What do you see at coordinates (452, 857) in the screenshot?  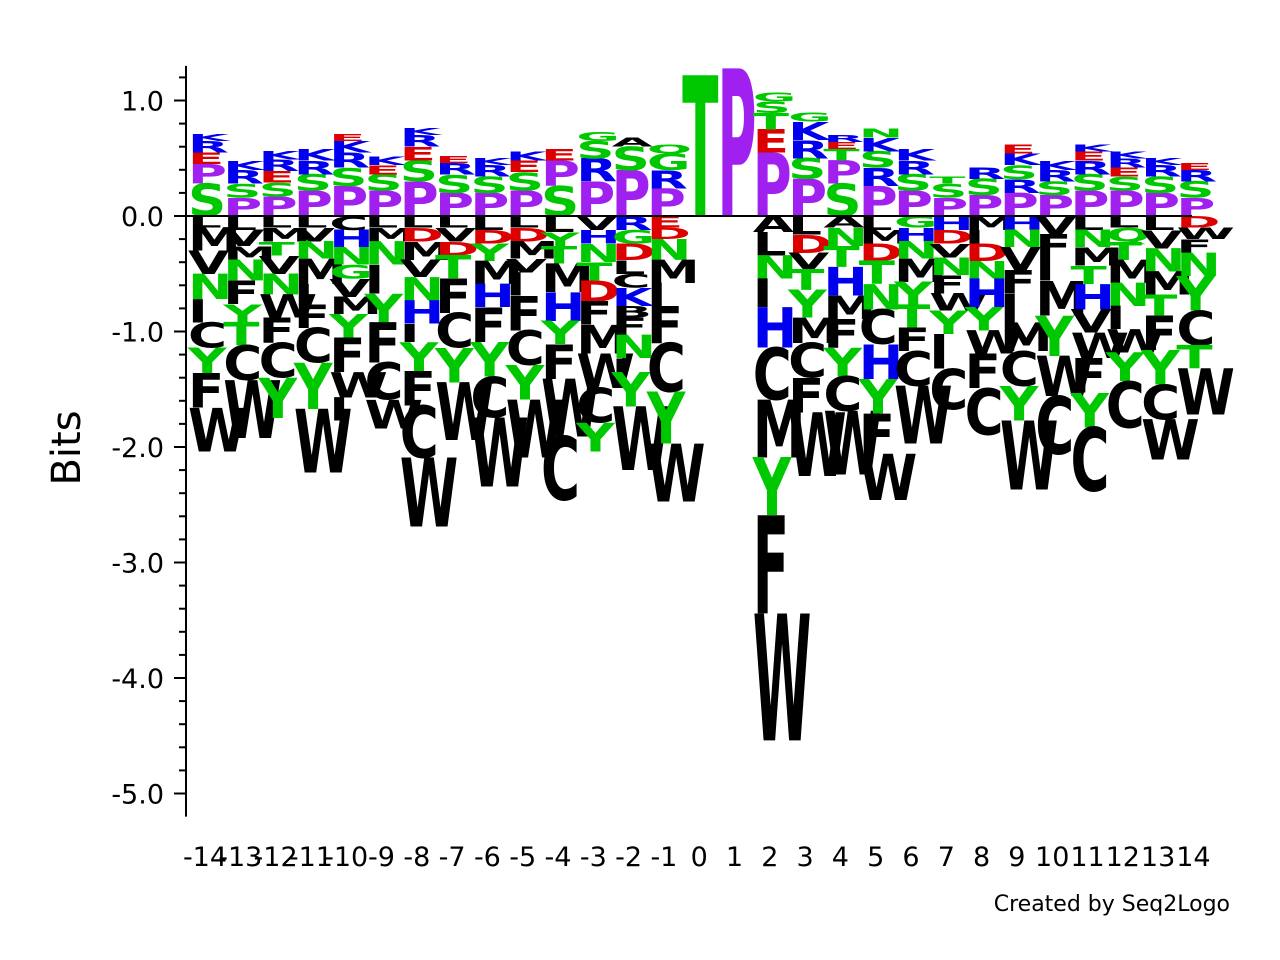 I see `x-tick-label: -7` at bounding box center [452, 857].